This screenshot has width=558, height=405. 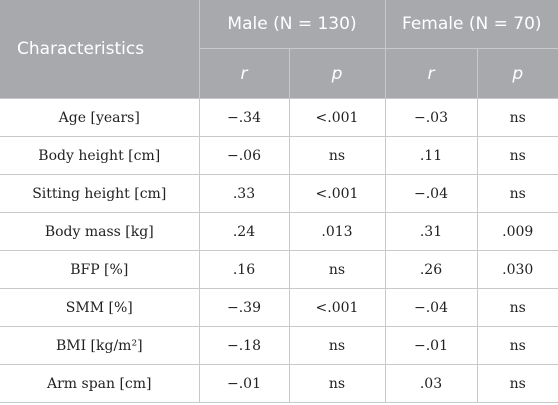 I want to click on female-p-cell: .009, so click(x=517, y=231).